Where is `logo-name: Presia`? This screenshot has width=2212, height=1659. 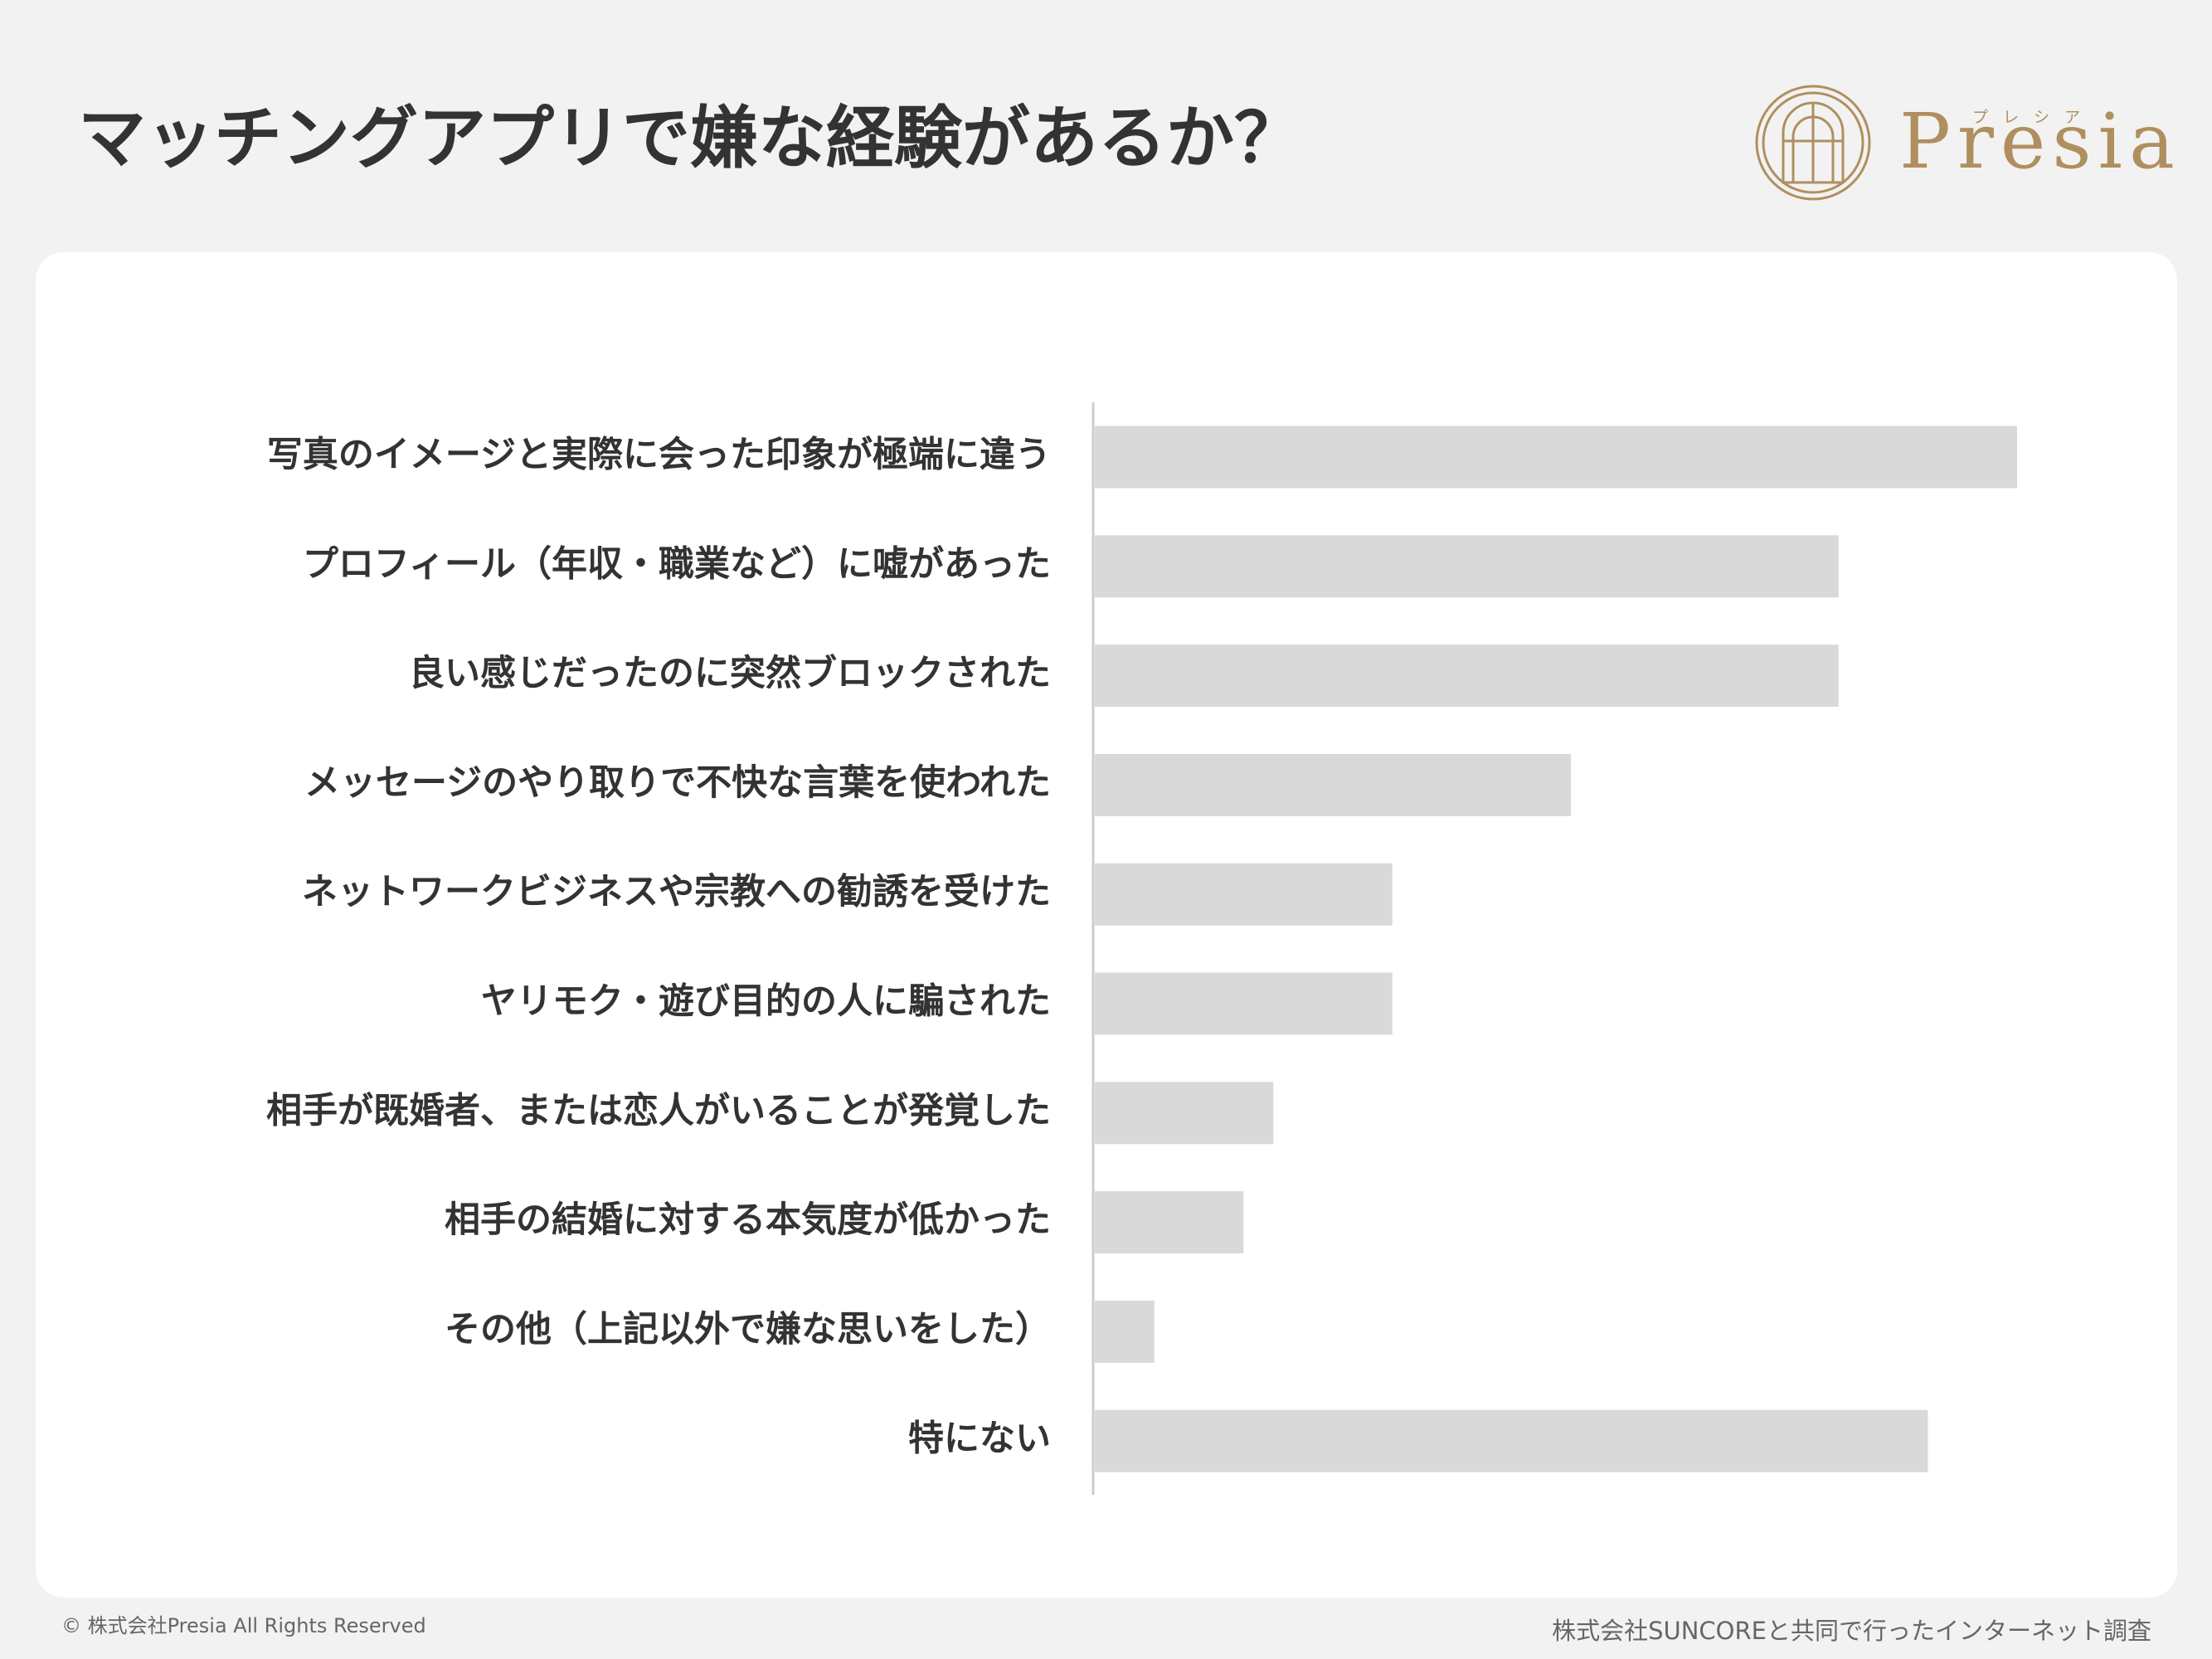
logo-name: Presia is located at coordinates (2040, 141).